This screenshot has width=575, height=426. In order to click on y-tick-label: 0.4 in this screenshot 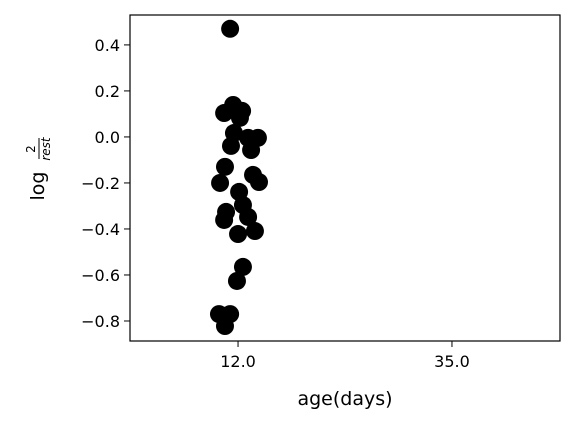, I will do `click(107, 45)`.